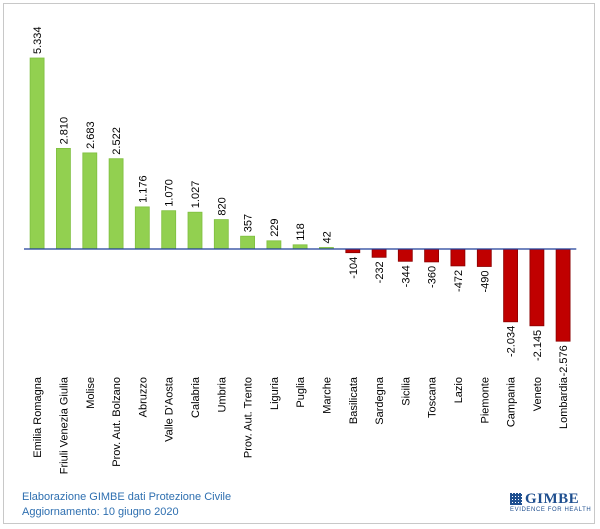 Image resolution: width=600 pixels, height=529 pixels. What do you see at coordinates (275, 227) in the screenshot?
I see `data-label: 229` at bounding box center [275, 227].